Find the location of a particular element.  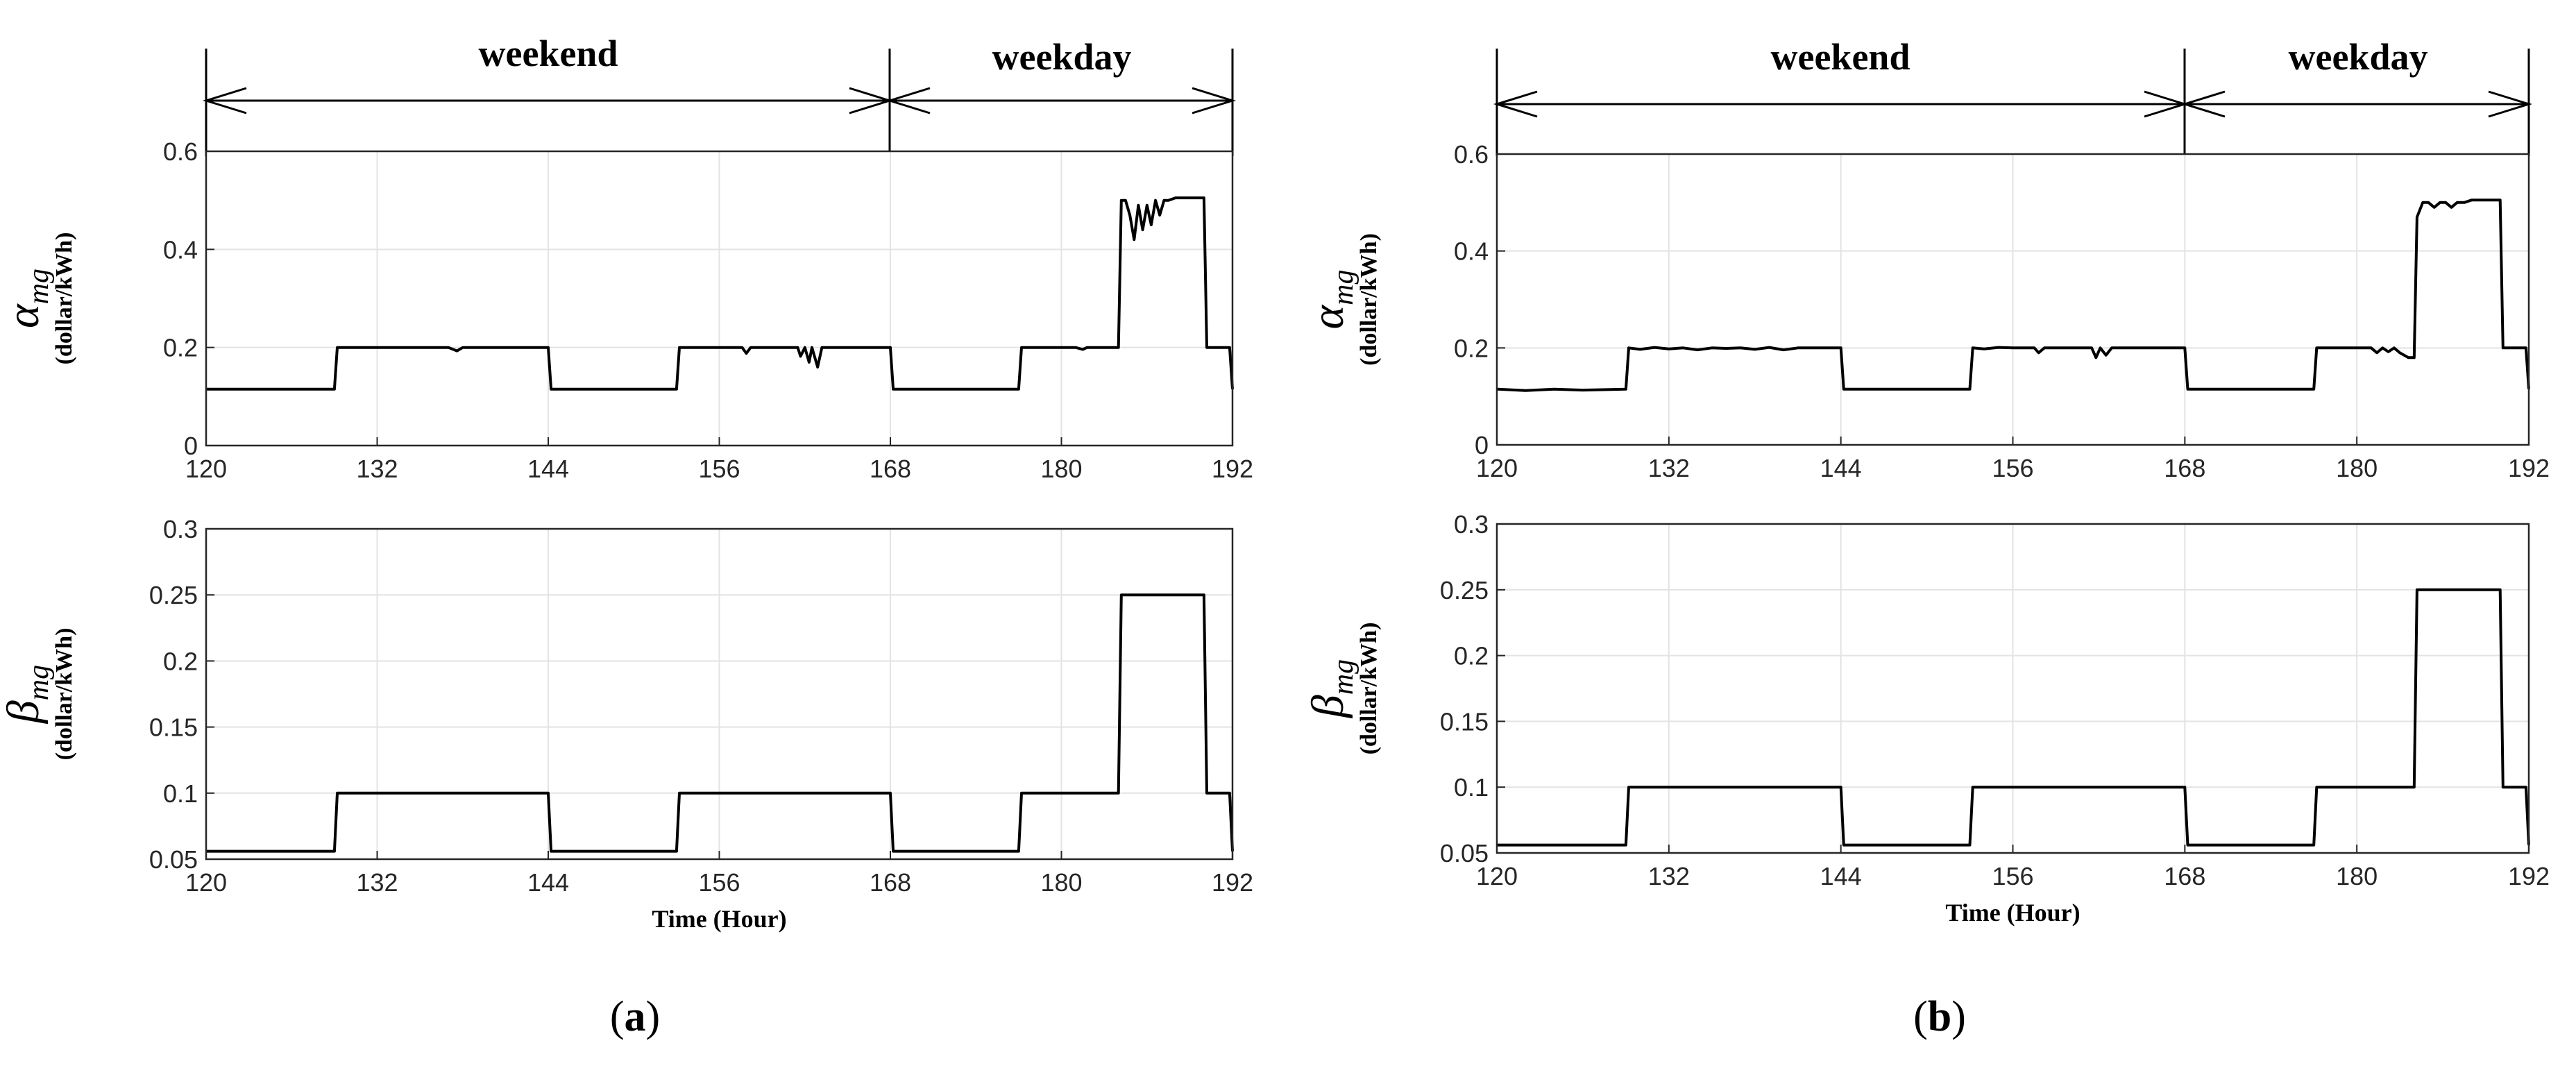

panel-a-period-annotation: weekend weekday is located at coordinates (719, 94).